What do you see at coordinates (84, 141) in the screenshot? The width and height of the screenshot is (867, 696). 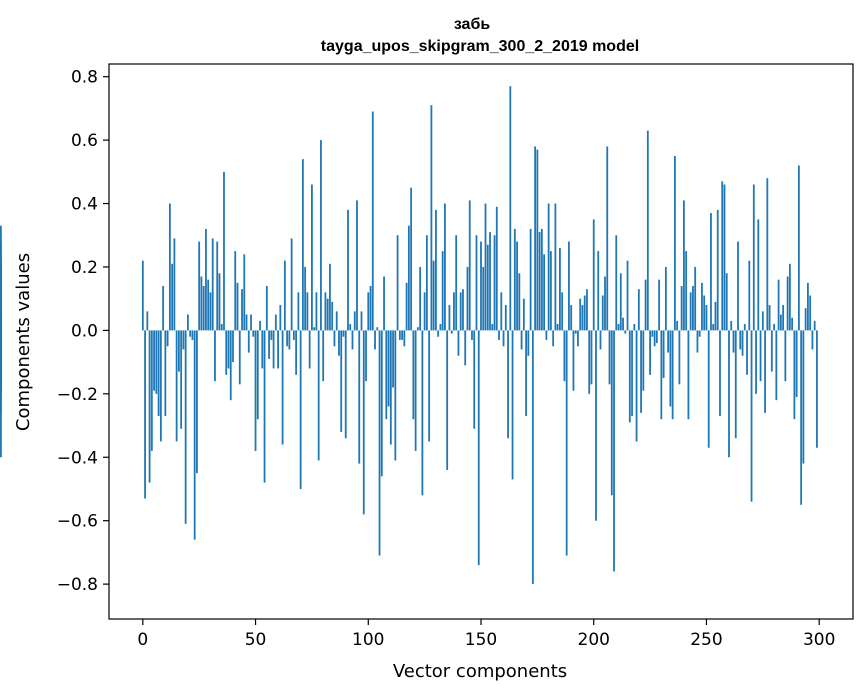 I see `y-tick-label: 0.6` at bounding box center [84, 141].